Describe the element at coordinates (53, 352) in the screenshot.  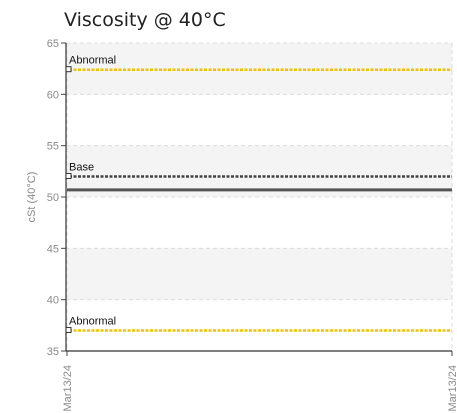
I see `y-tick-label: 35` at that location.